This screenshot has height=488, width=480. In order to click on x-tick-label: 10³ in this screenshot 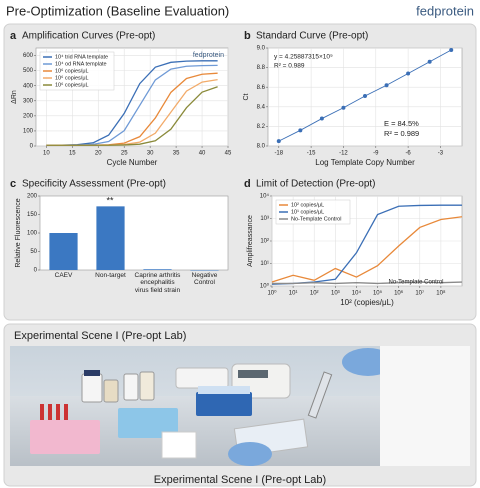, I will do `click(335, 294)`.